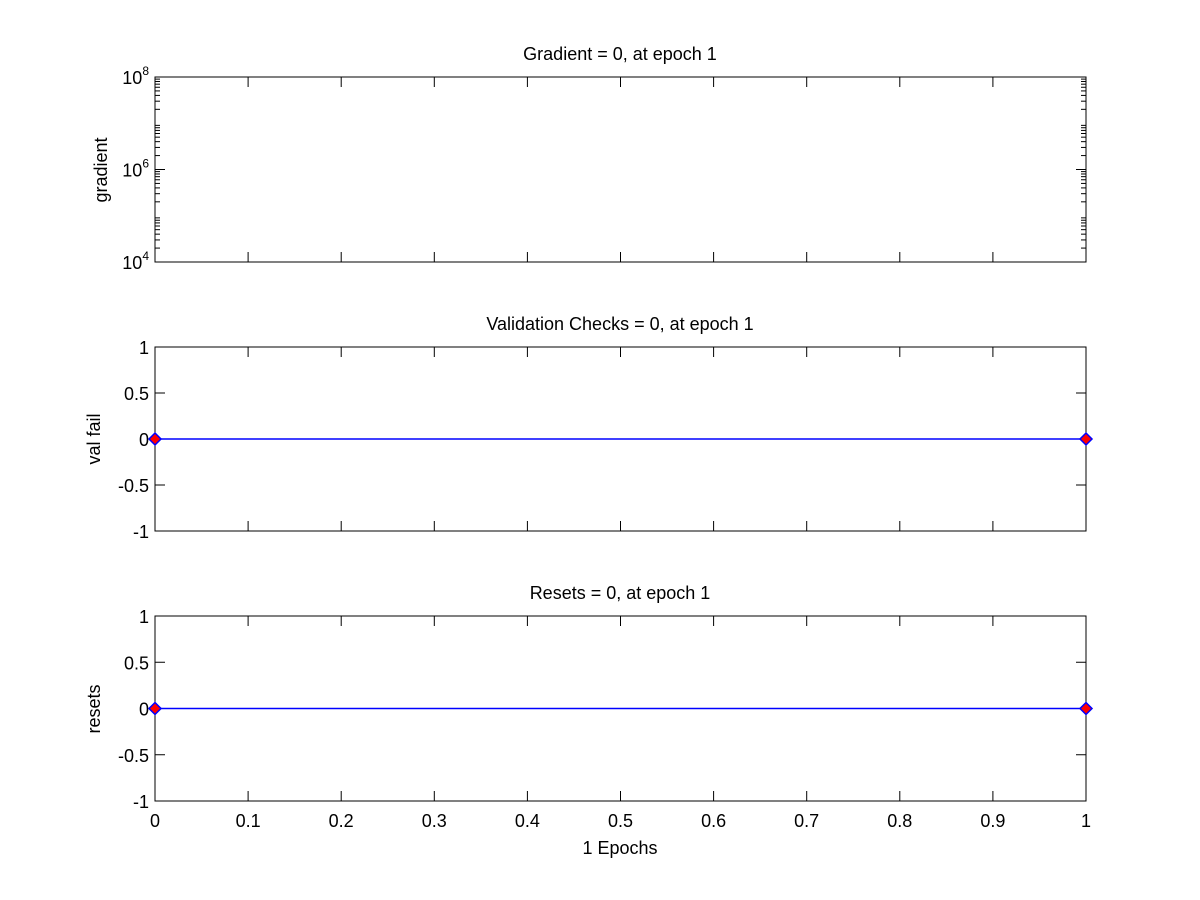 The image size is (1200, 900). I want to click on resets-xlabel: 1 Epochs, so click(619, 848).